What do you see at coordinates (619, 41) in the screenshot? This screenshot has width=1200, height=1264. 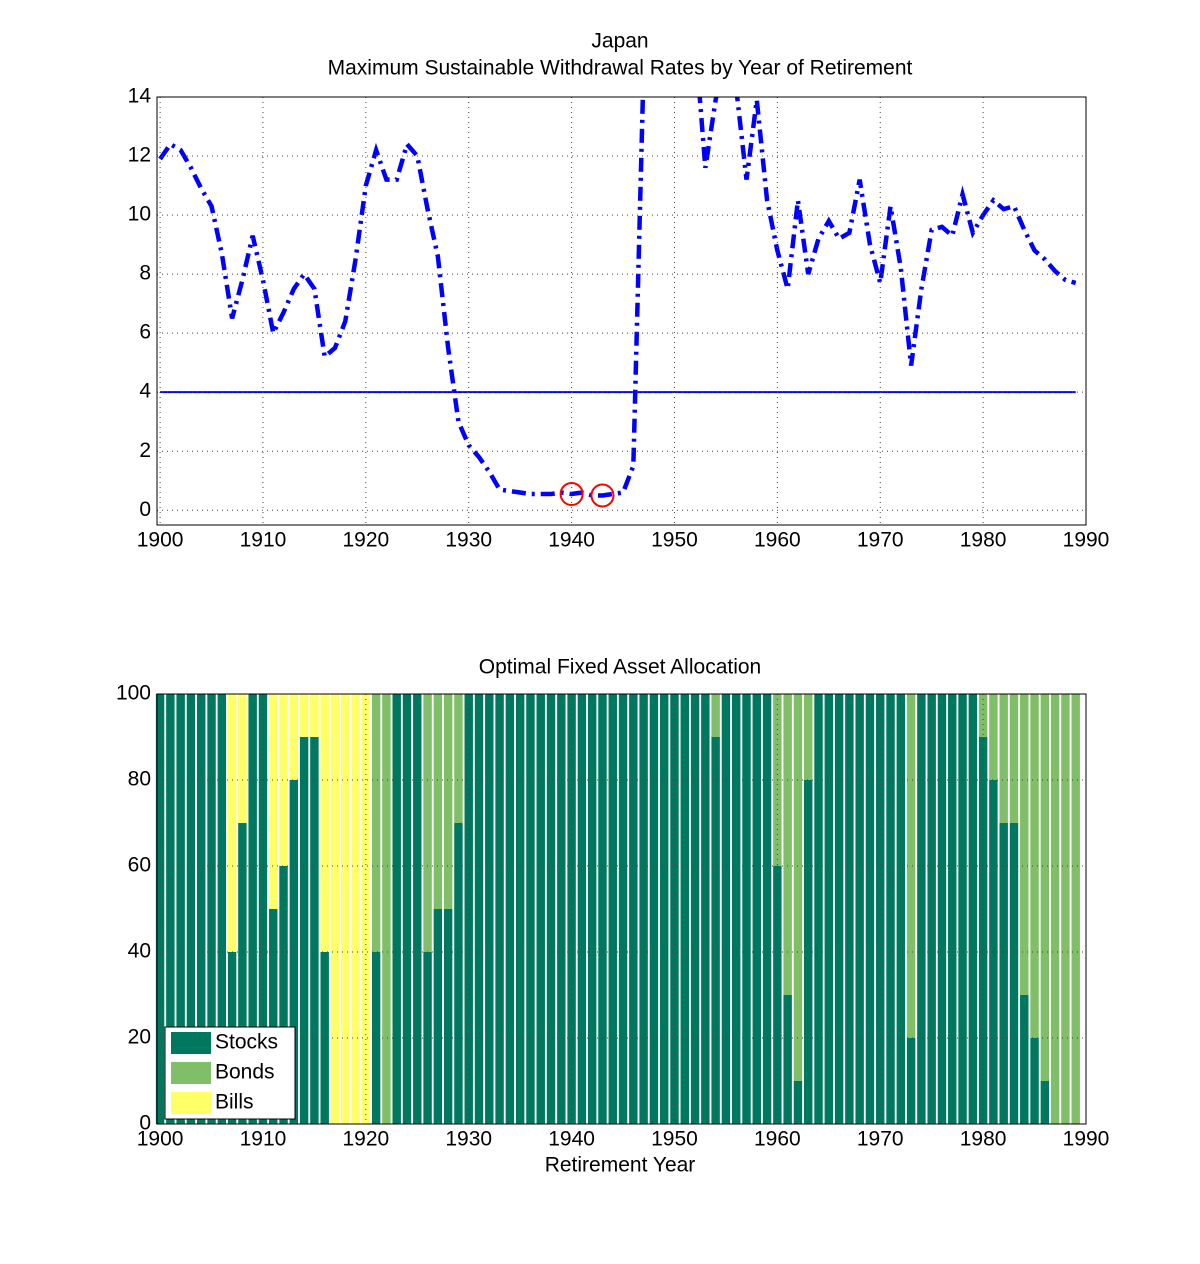 I see `chart-title: Japan` at bounding box center [619, 41].